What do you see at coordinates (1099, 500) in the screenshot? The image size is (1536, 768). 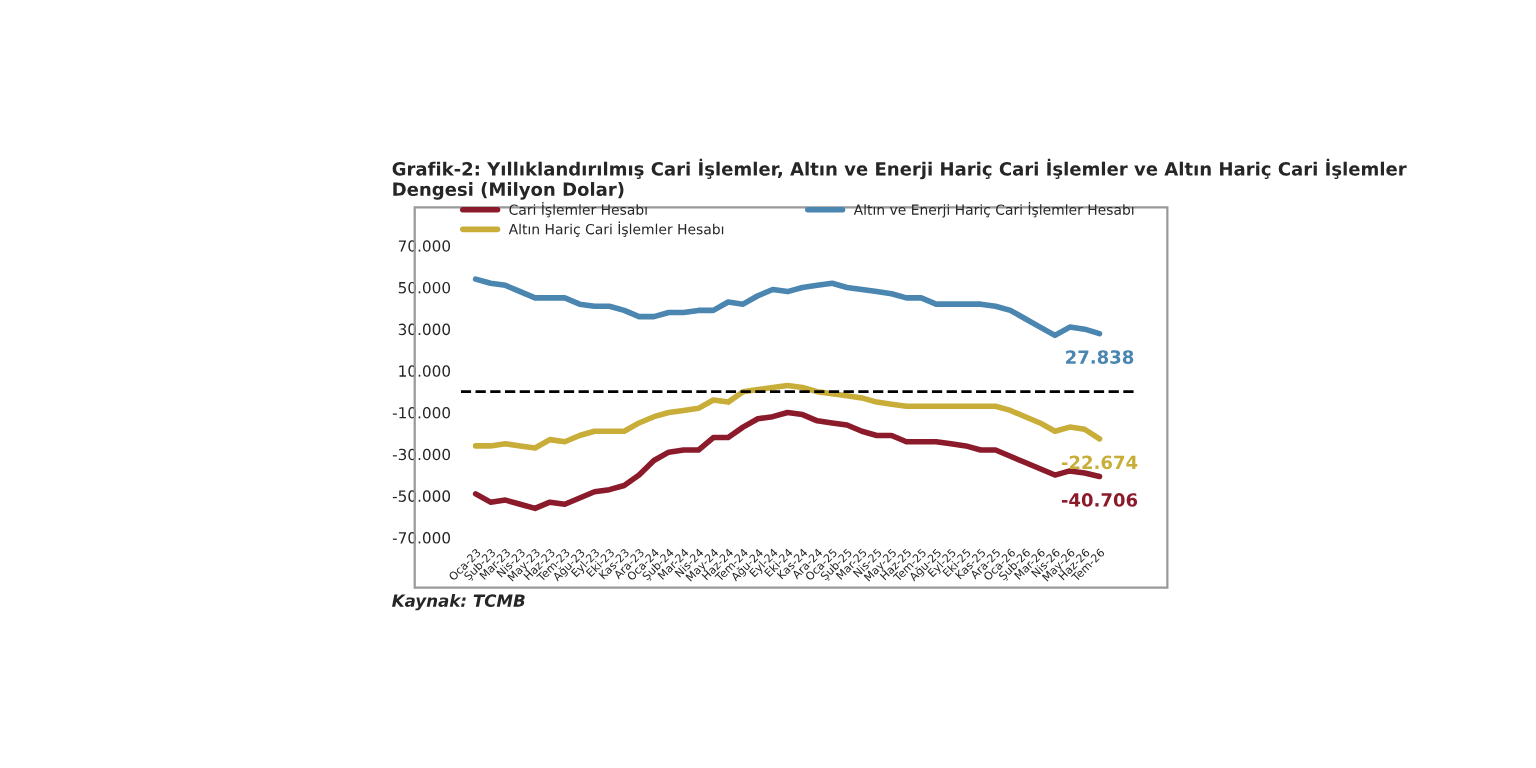 I see `data-label: -40.706` at bounding box center [1099, 500].